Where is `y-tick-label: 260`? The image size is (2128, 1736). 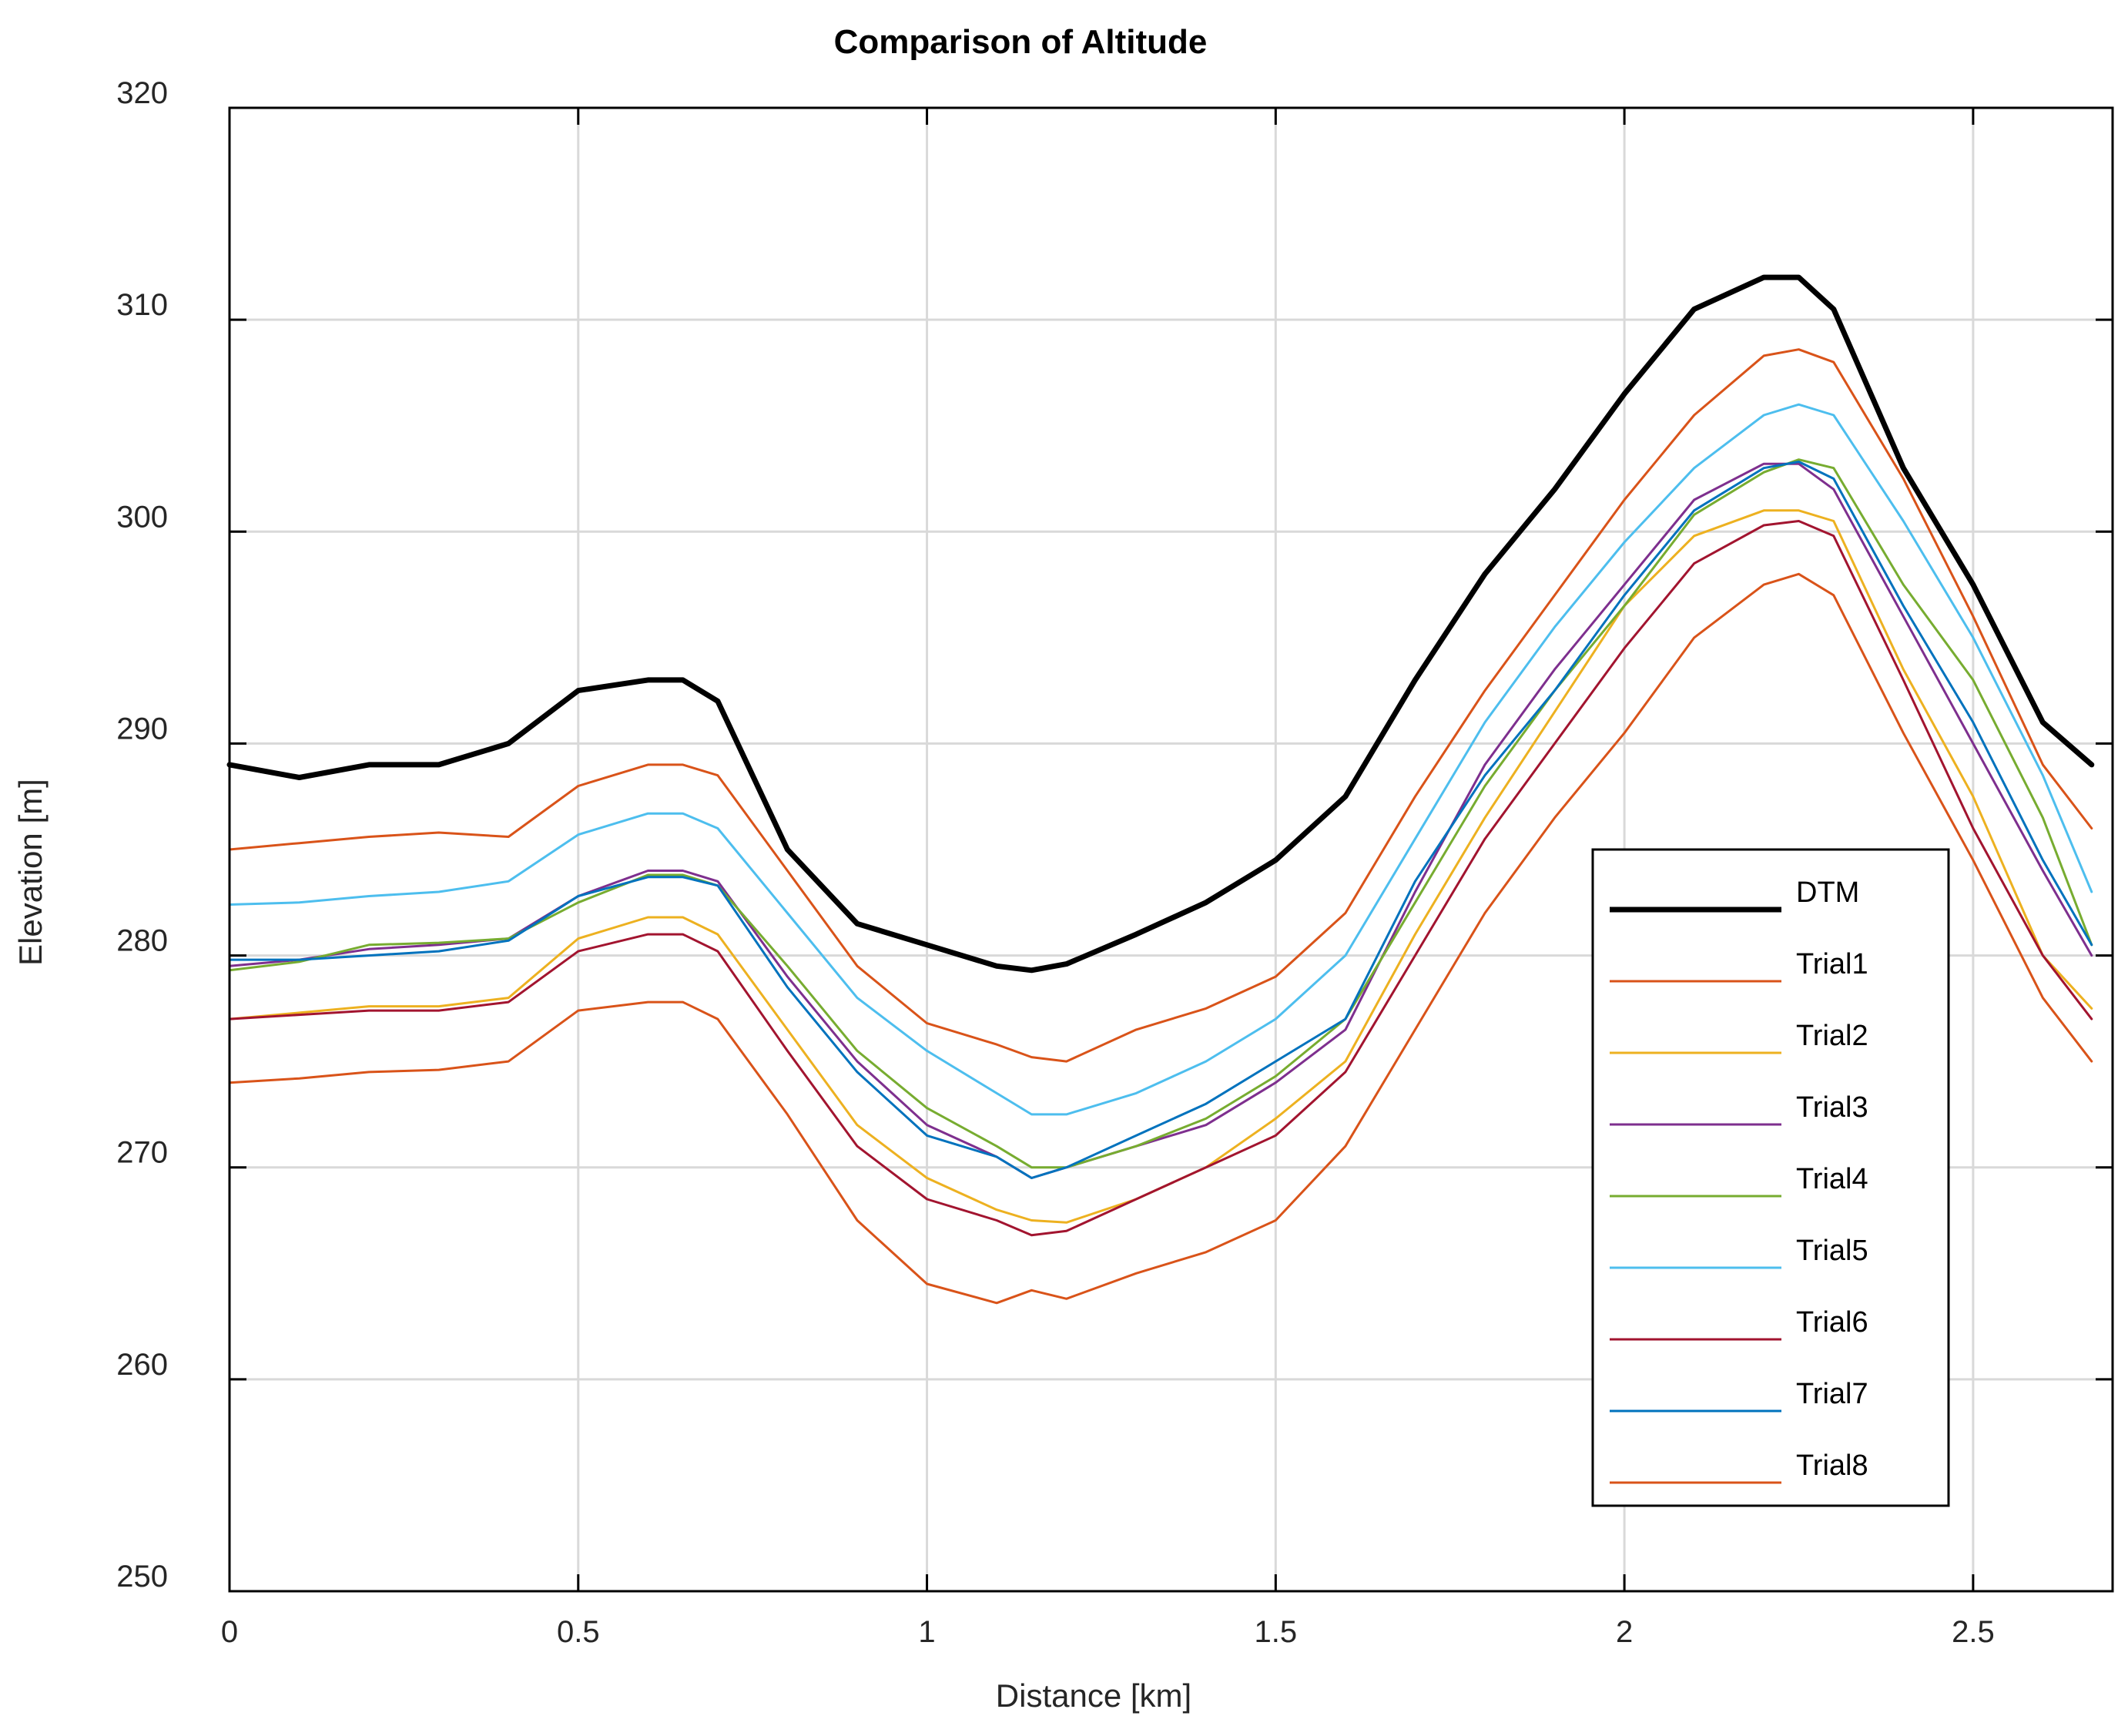
y-tick-label: 260 is located at coordinates (142, 1365).